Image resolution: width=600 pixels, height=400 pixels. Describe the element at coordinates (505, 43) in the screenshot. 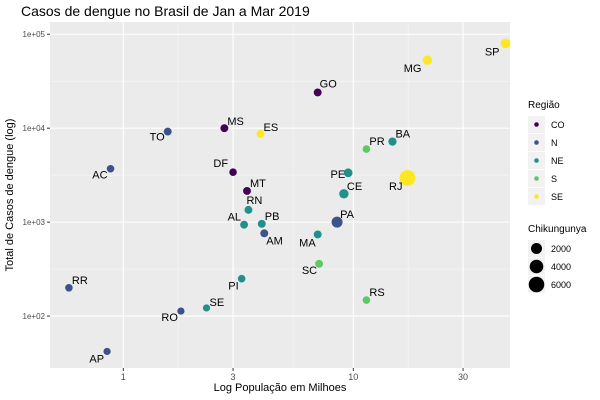

I see `point-sp` at that location.